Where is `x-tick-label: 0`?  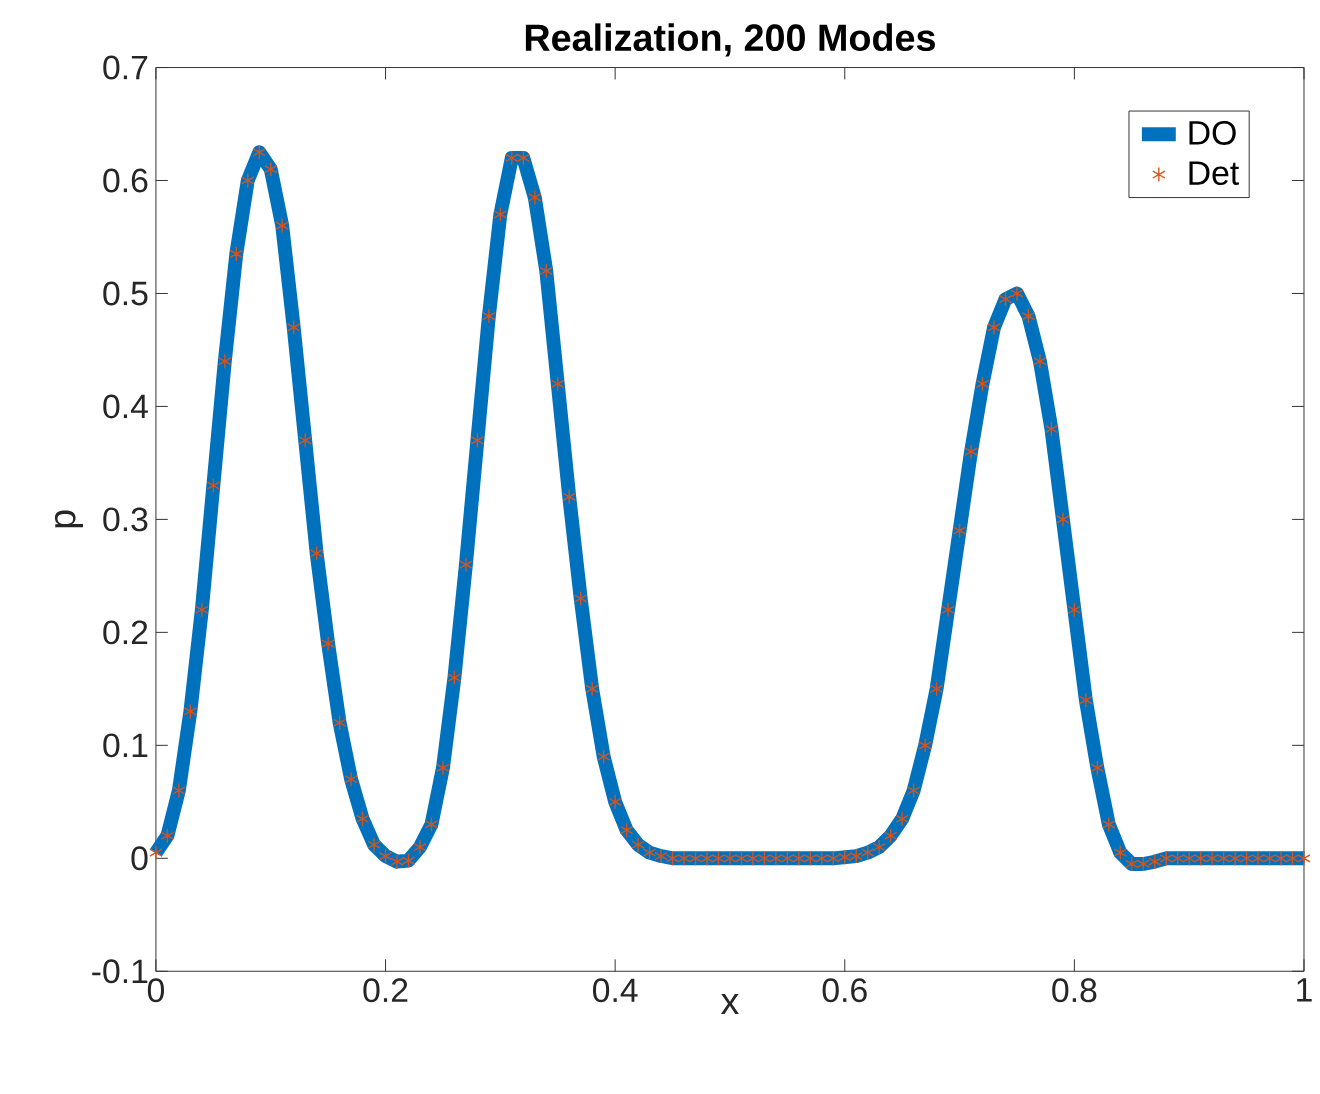
x-tick-label: 0 is located at coordinates (156, 990).